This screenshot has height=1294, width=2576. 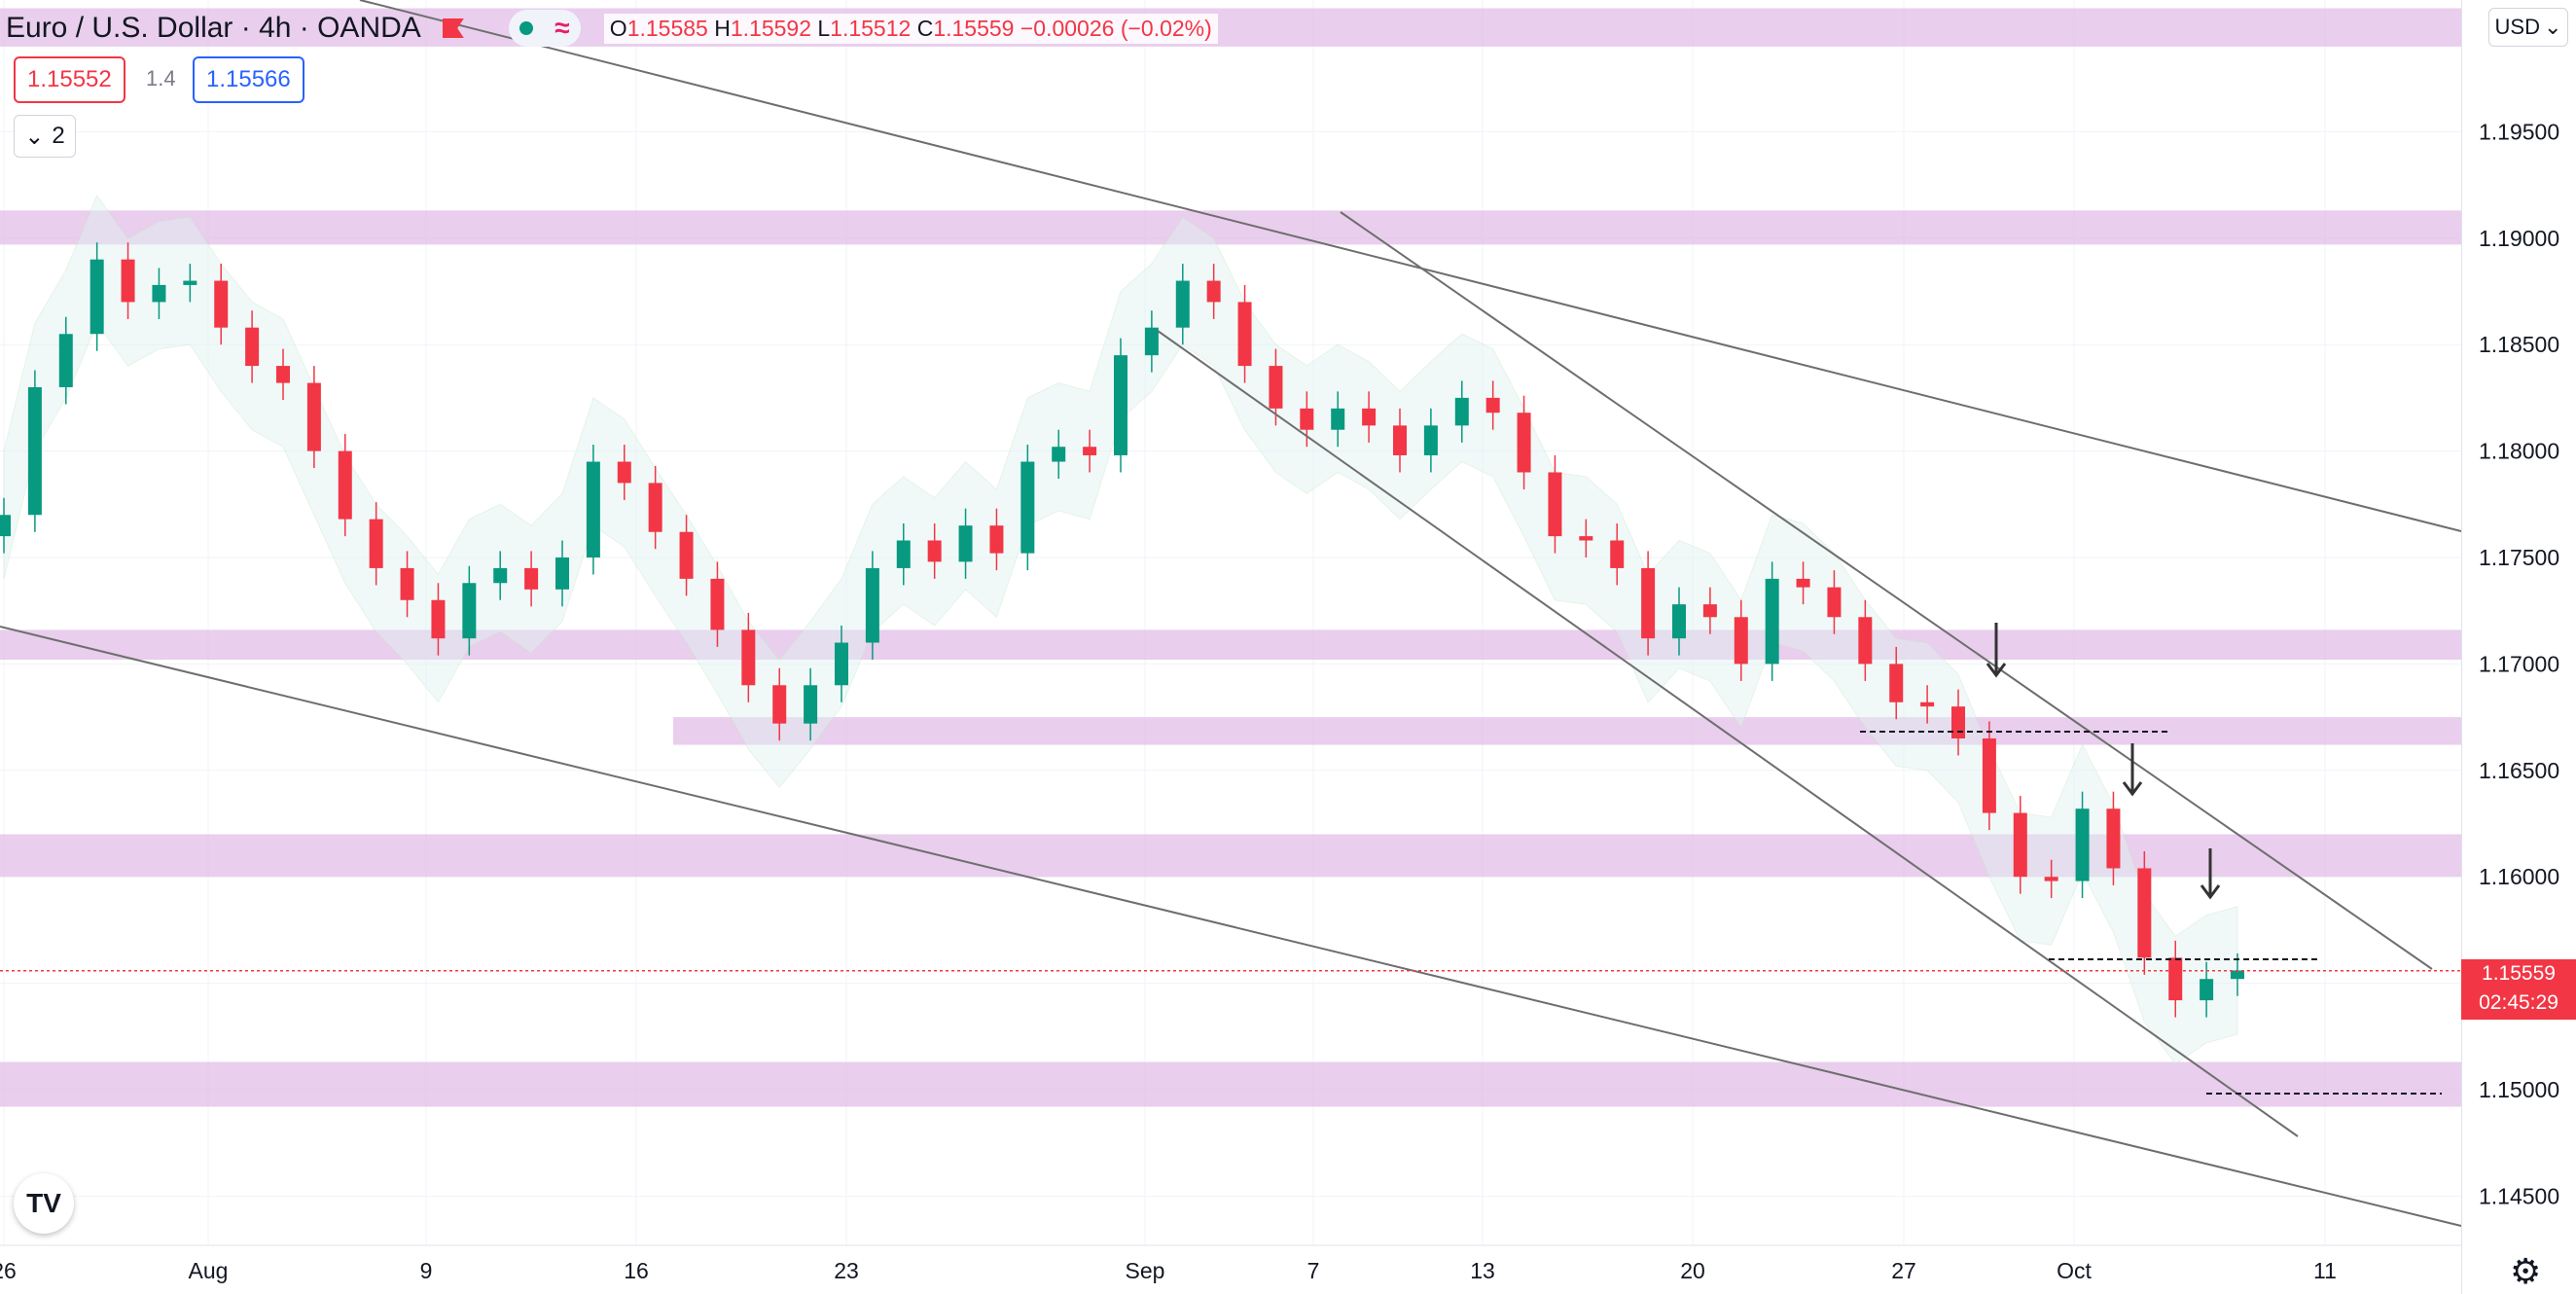 What do you see at coordinates (544, 28) in the screenshot?
I see `indicator-toggle: ≈` at bounding box center [544, 28].